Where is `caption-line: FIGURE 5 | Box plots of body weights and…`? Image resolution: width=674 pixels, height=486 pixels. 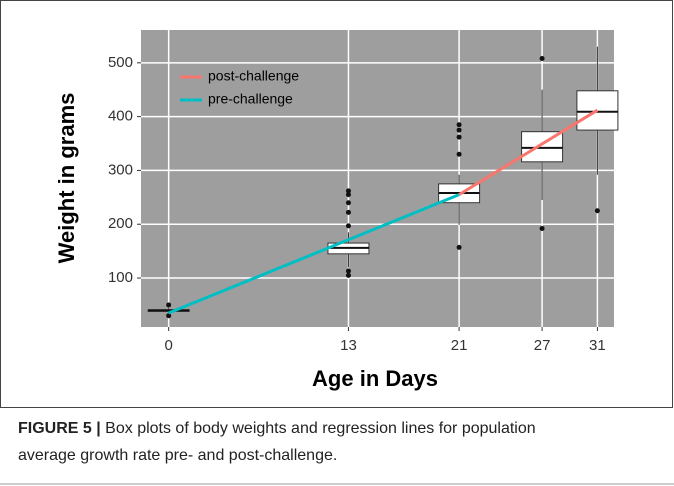
caption-line: FIGURE 5 | Box plots of body weights and… is located at coordinates (277, 428).